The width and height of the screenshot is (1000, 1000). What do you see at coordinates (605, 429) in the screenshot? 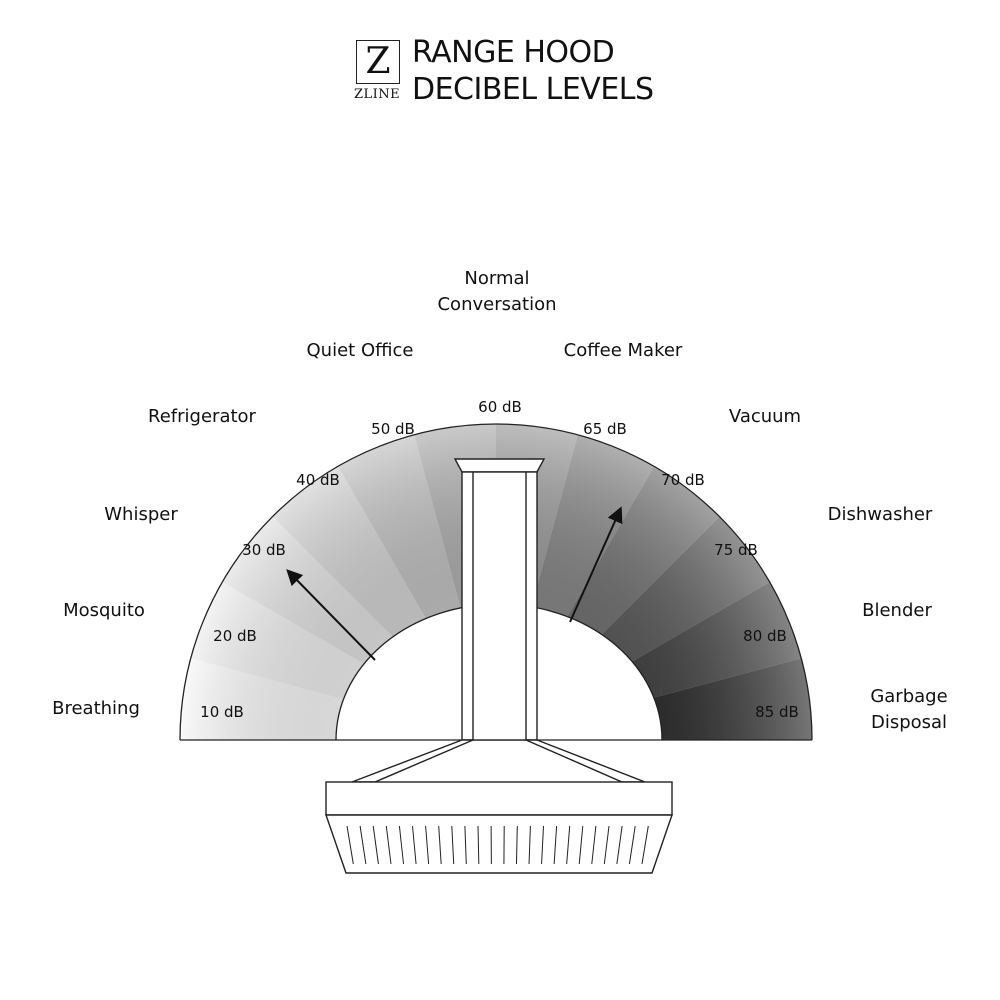
I see `decibel-value: 65 dB` at bounding box center [605, 429].